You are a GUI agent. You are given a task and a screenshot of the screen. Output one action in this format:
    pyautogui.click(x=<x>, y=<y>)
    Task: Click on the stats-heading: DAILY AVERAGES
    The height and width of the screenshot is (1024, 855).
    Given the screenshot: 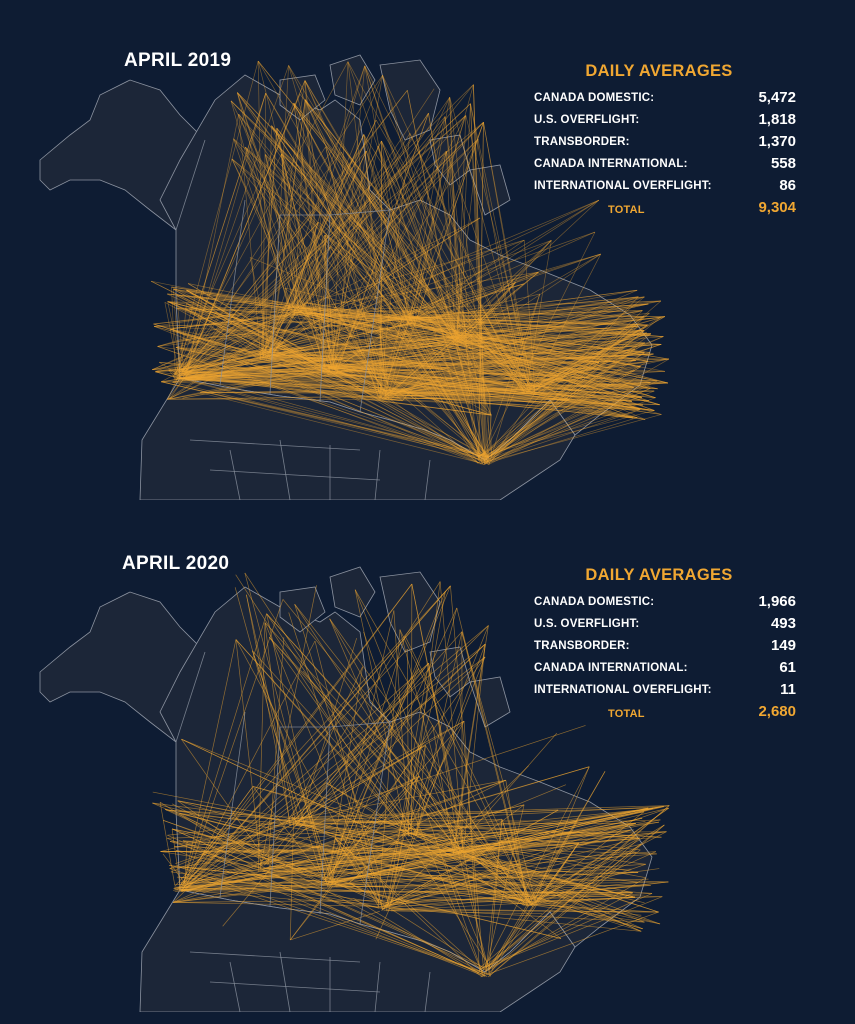 What is the action you would take?
    pyautogui.click(x=659, y=575)
    